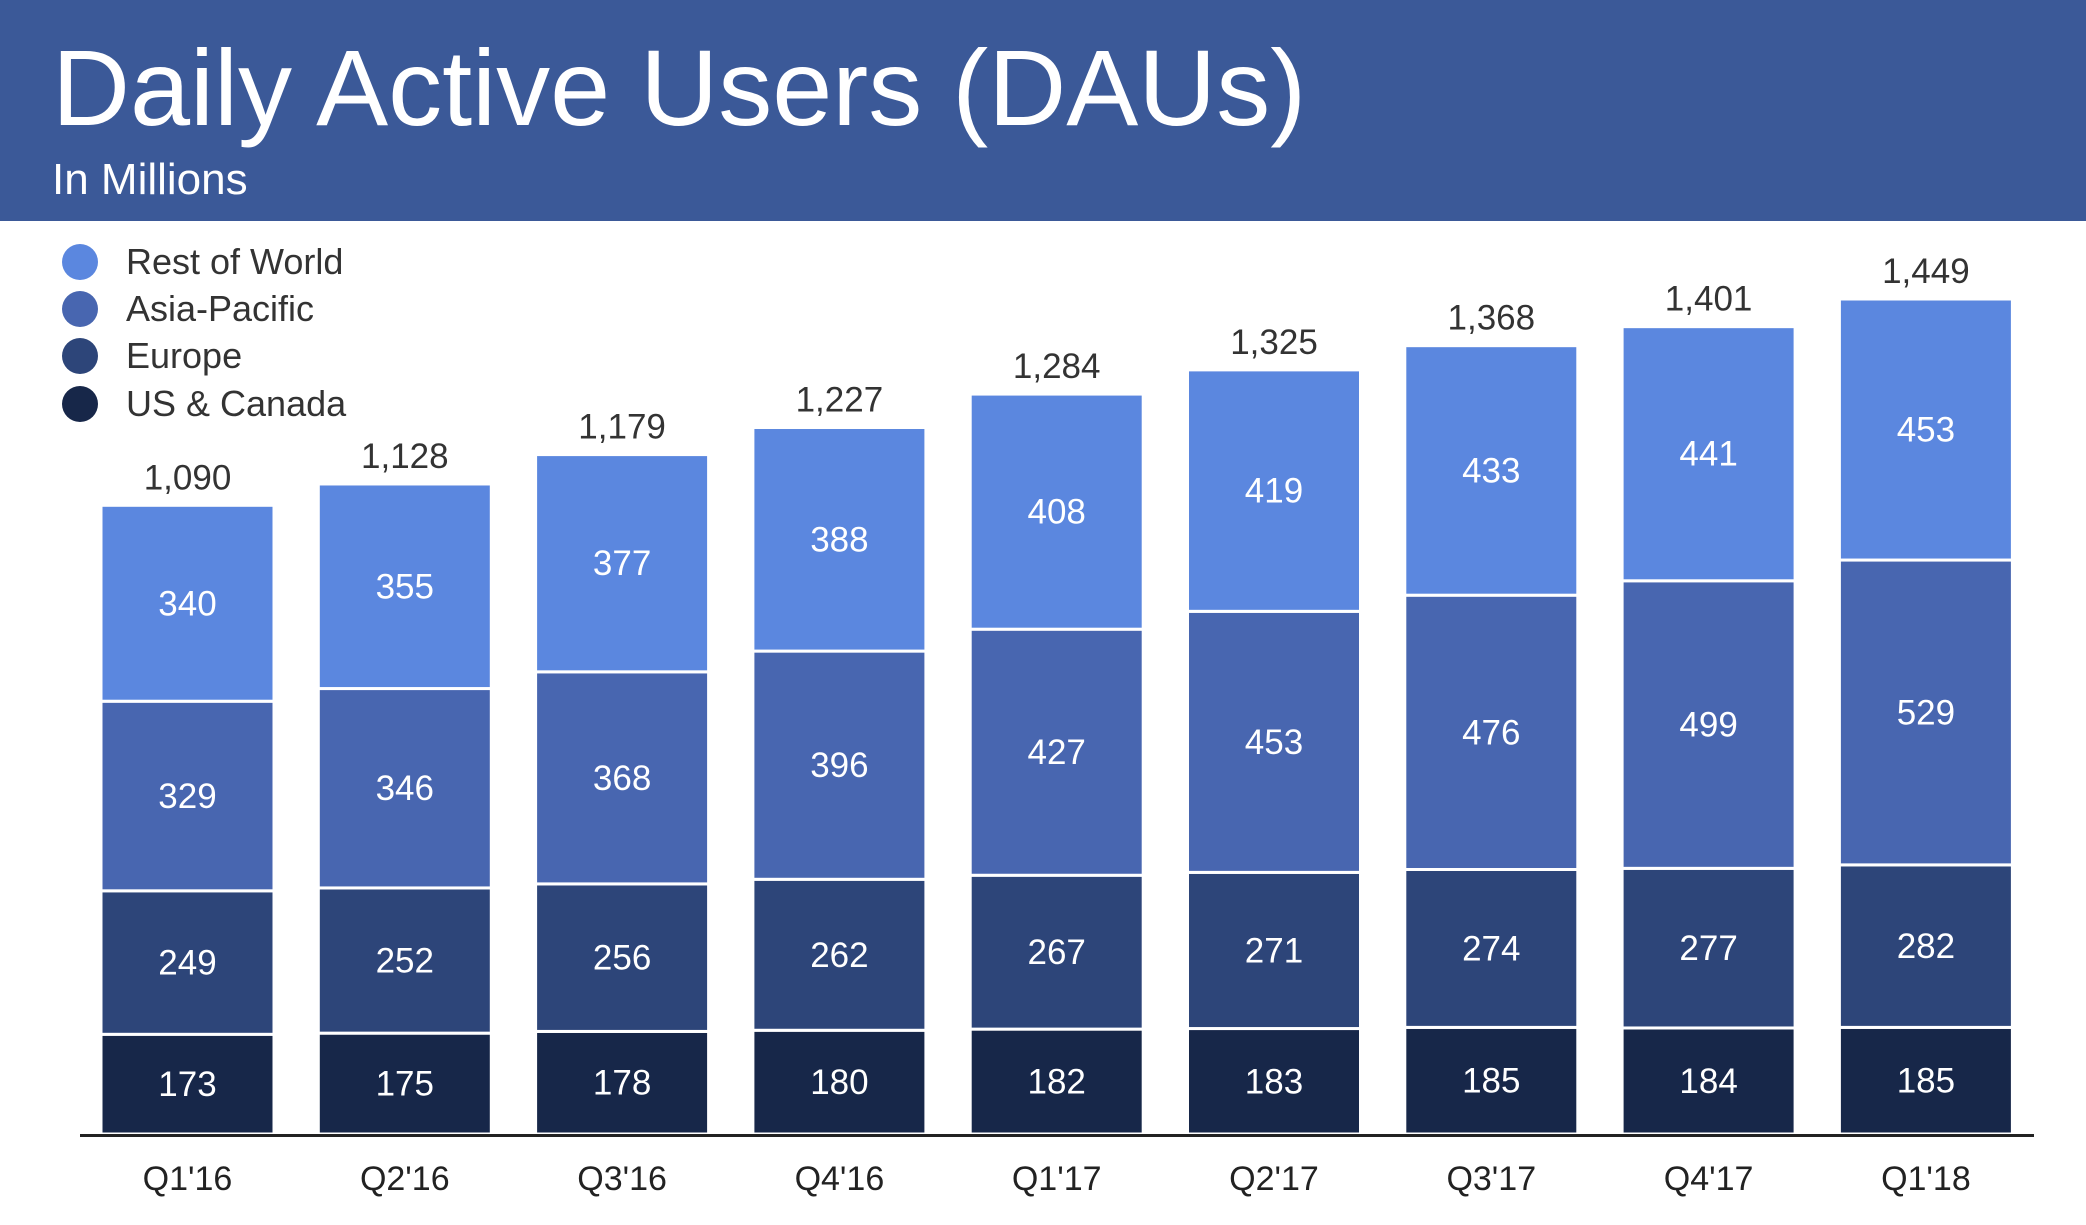 The image size is (2086, 1225). I want to click on total-label-q2-17: 1,325, so click(1274, 342).